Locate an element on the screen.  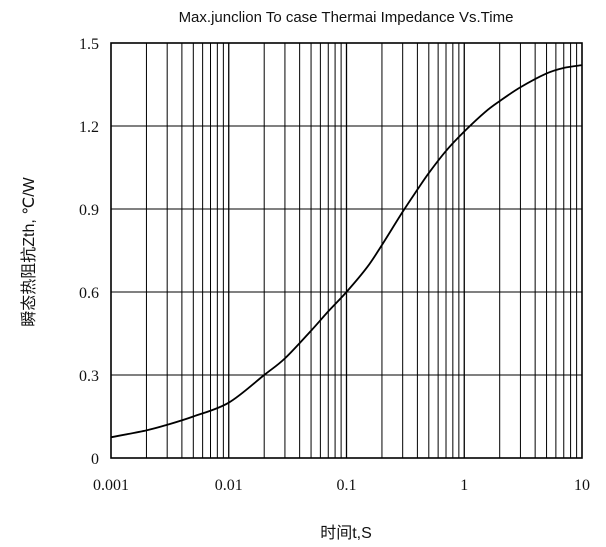
y-tick-label: 0.6 is located at coordinates (89, 293).